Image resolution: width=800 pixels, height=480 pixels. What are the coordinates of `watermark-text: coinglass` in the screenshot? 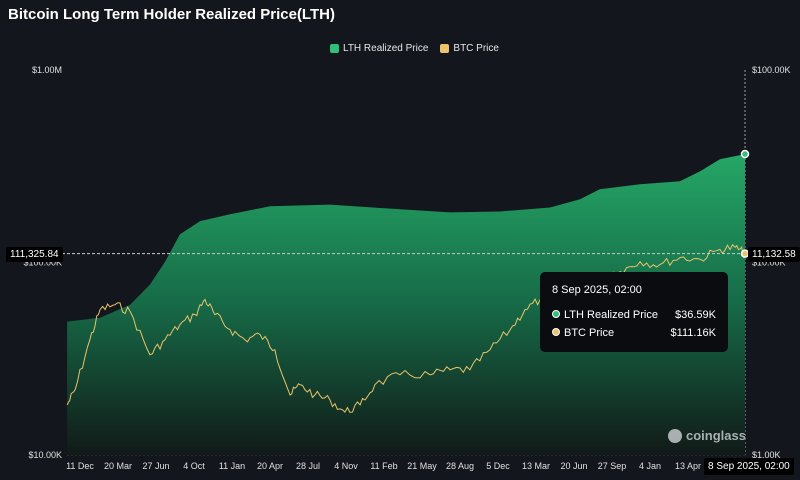 It's located at (716, 435).